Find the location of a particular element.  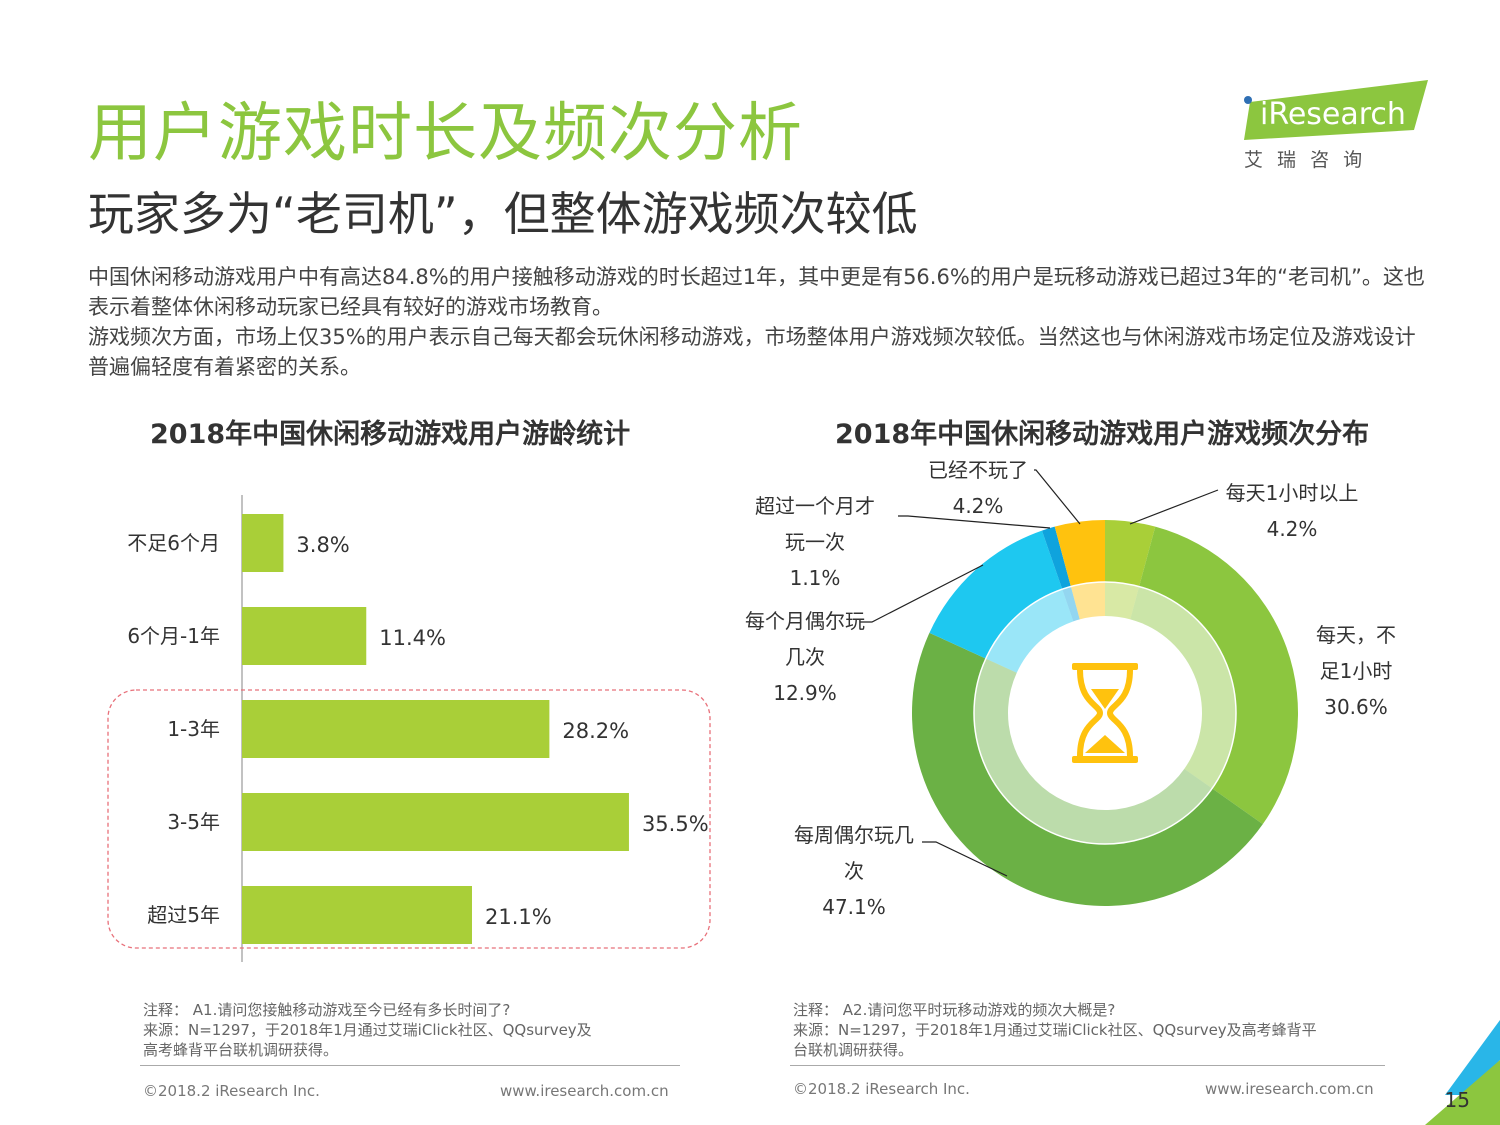

category-label: 3-5年 is located at coordinates (193, 822).